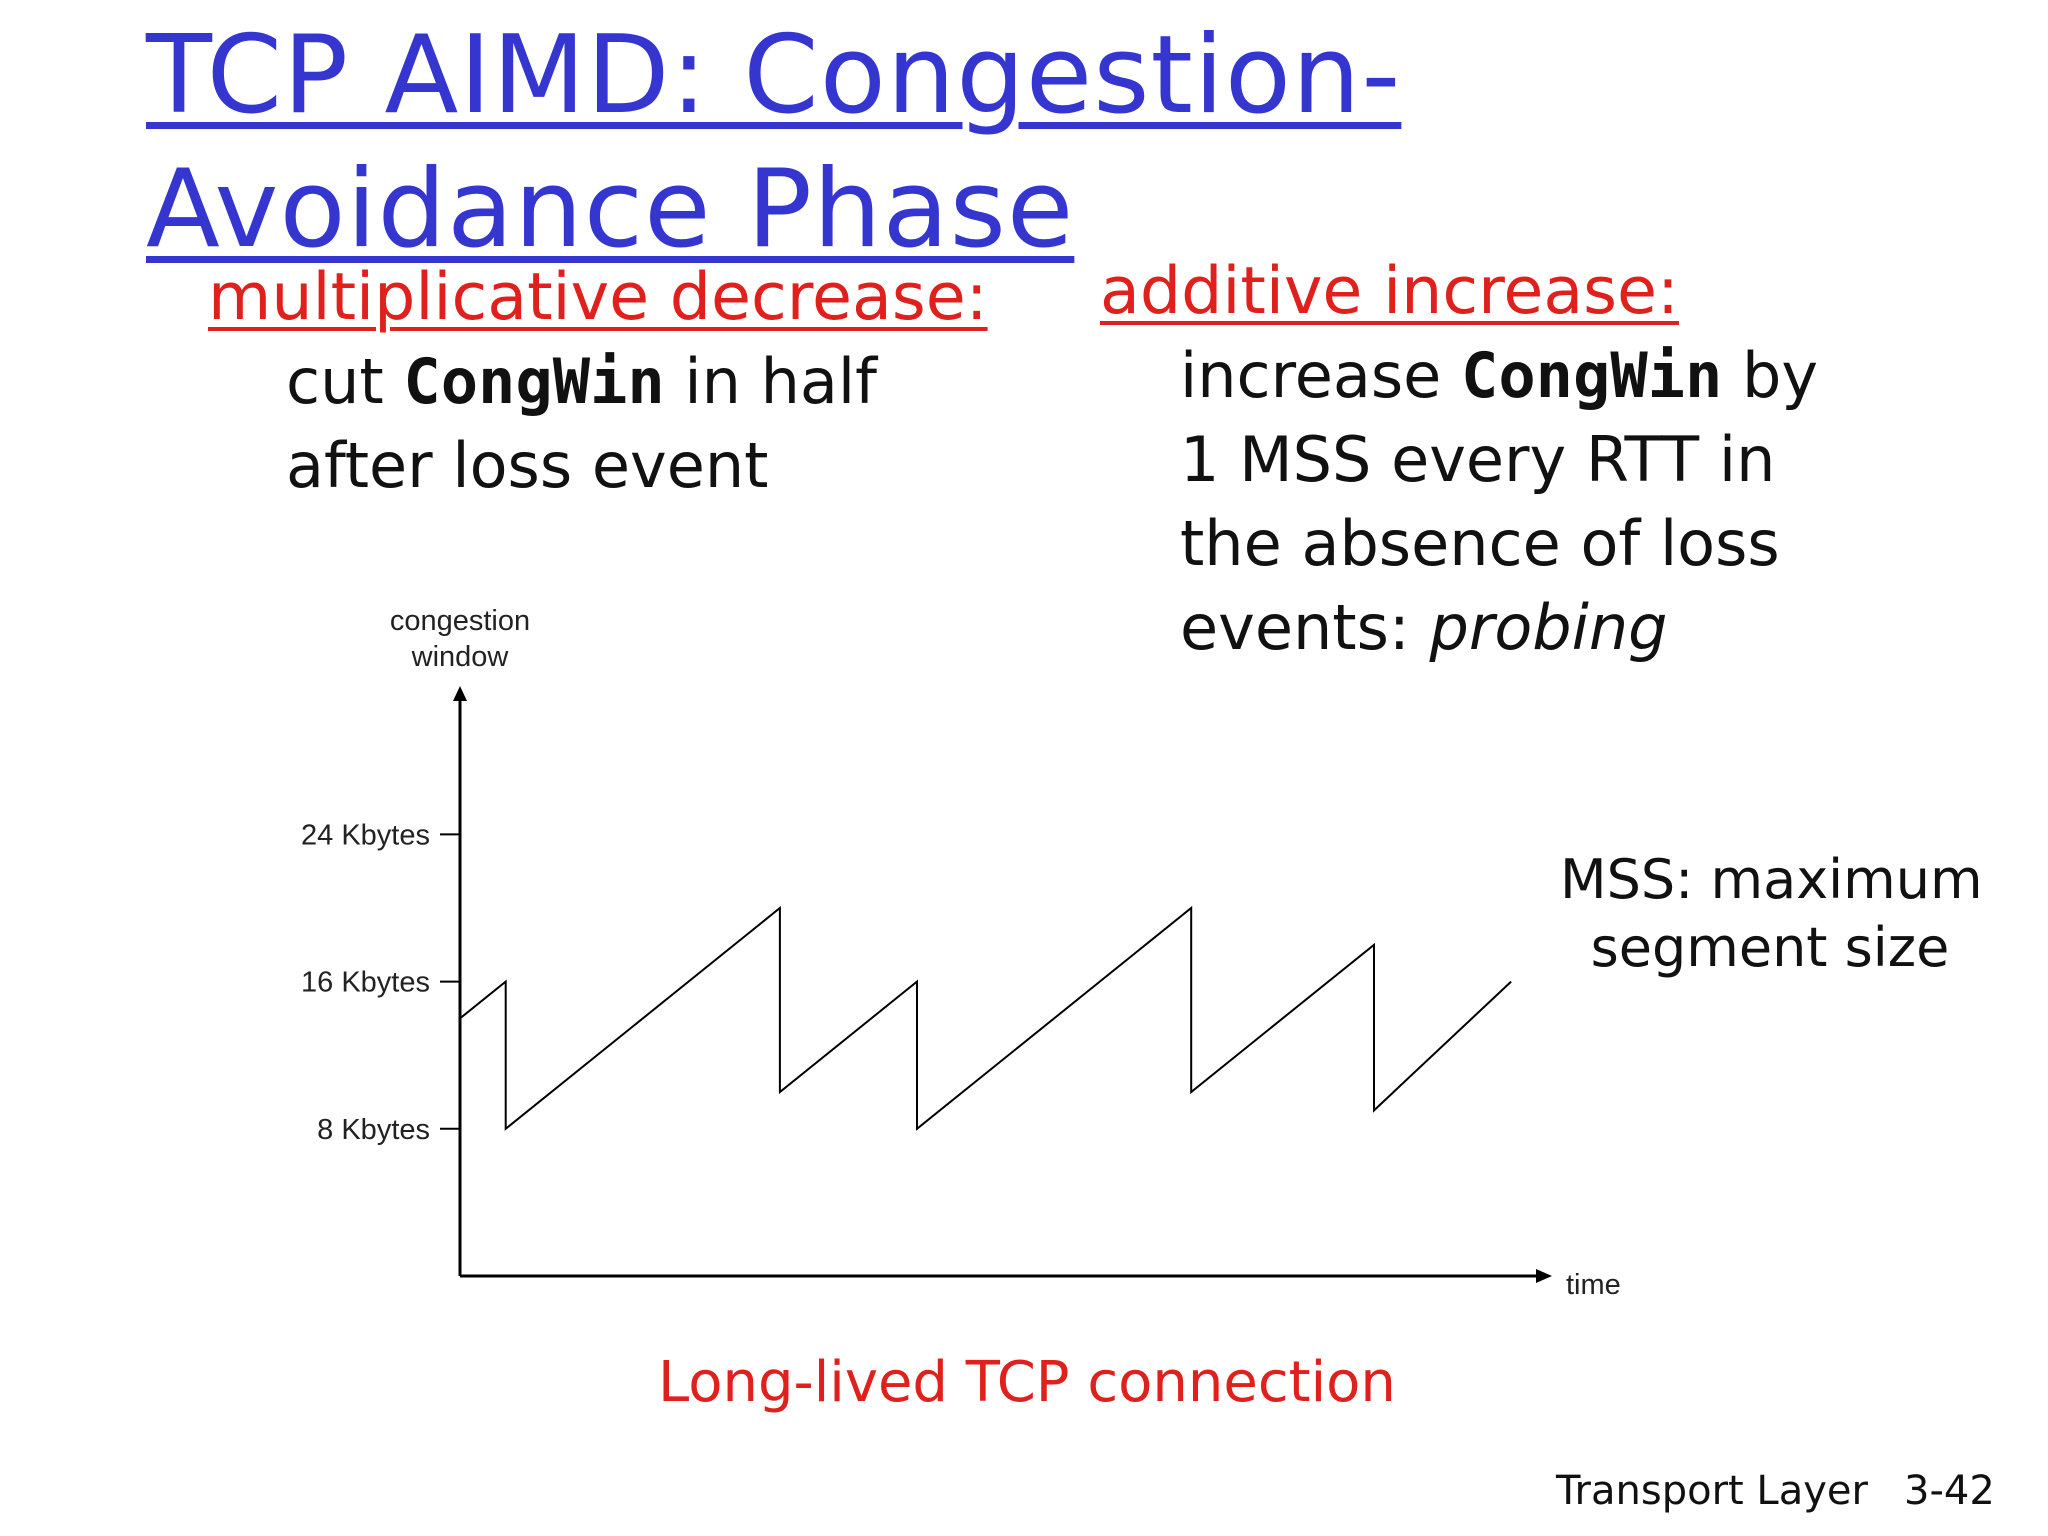 Image resolution: width=2048 pixels, height=1536 pixels. I want to click on chart-caption: Long-lived TCP connection, so click(1027, 1382).